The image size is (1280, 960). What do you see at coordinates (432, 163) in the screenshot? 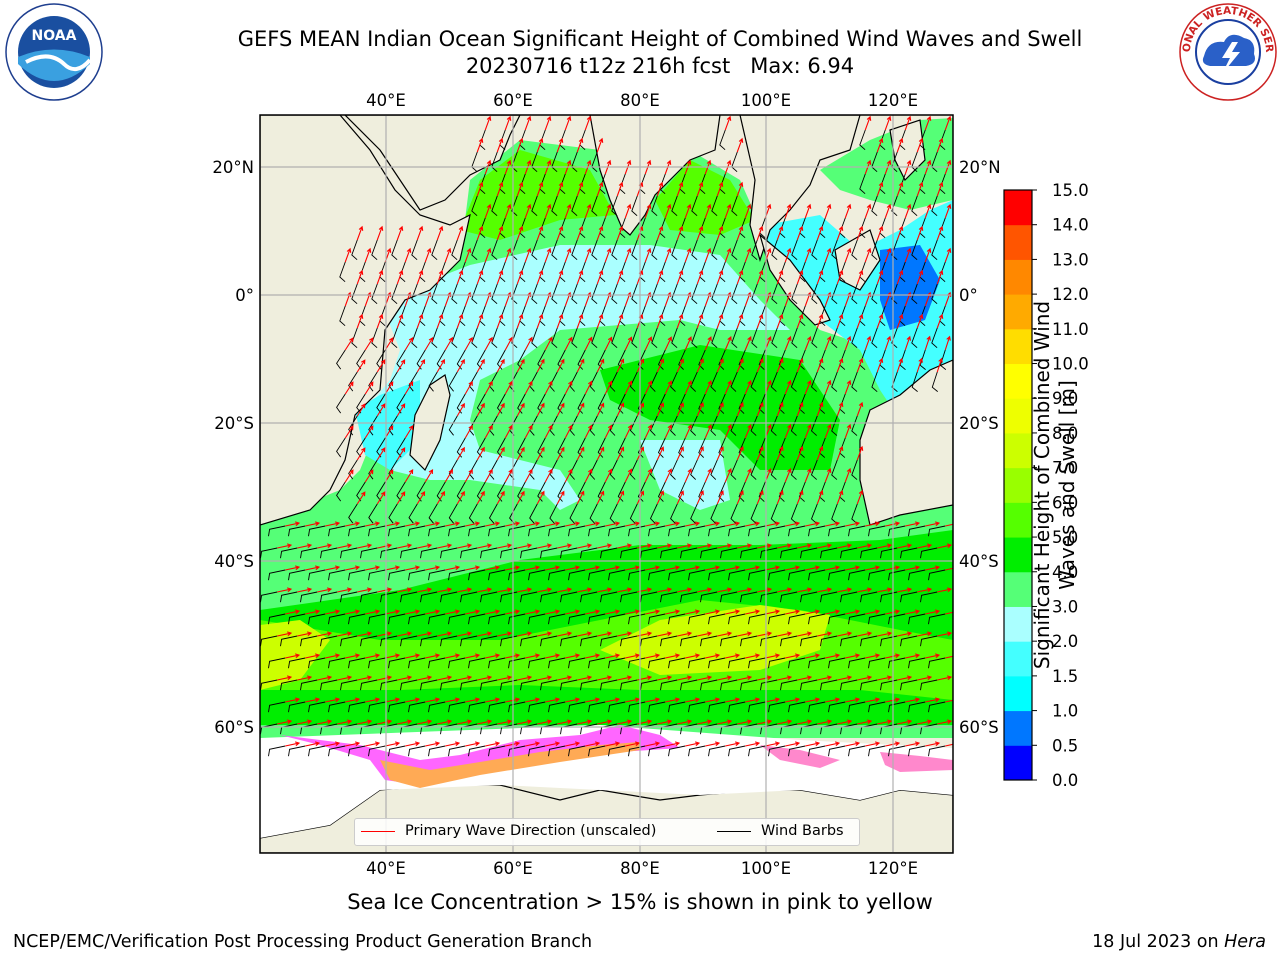
I see `arabia-land` at bounding box center [432, 163].